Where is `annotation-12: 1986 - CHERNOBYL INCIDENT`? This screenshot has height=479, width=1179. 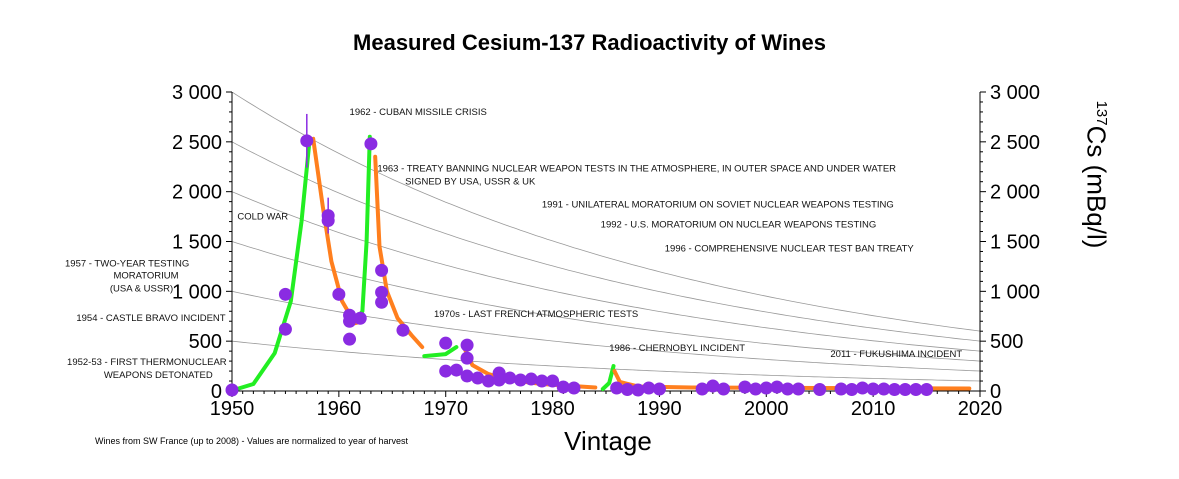
annotation-12: 1986 - CHERNOBYL INCIDENT is located at coordinates (677, 348).